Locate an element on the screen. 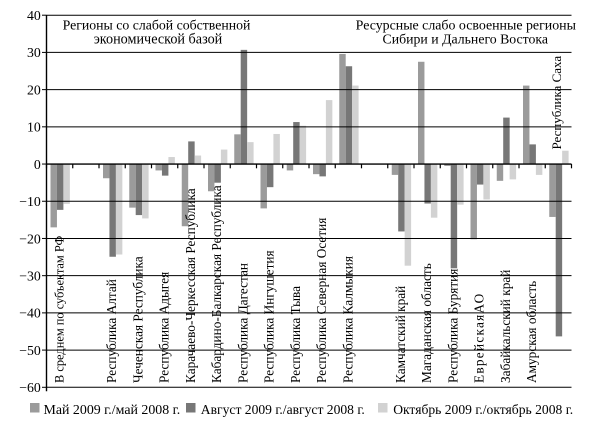 The height and width of the screenshot is (423, 602). svg-text: −60 is located at coordinates (30, 387).